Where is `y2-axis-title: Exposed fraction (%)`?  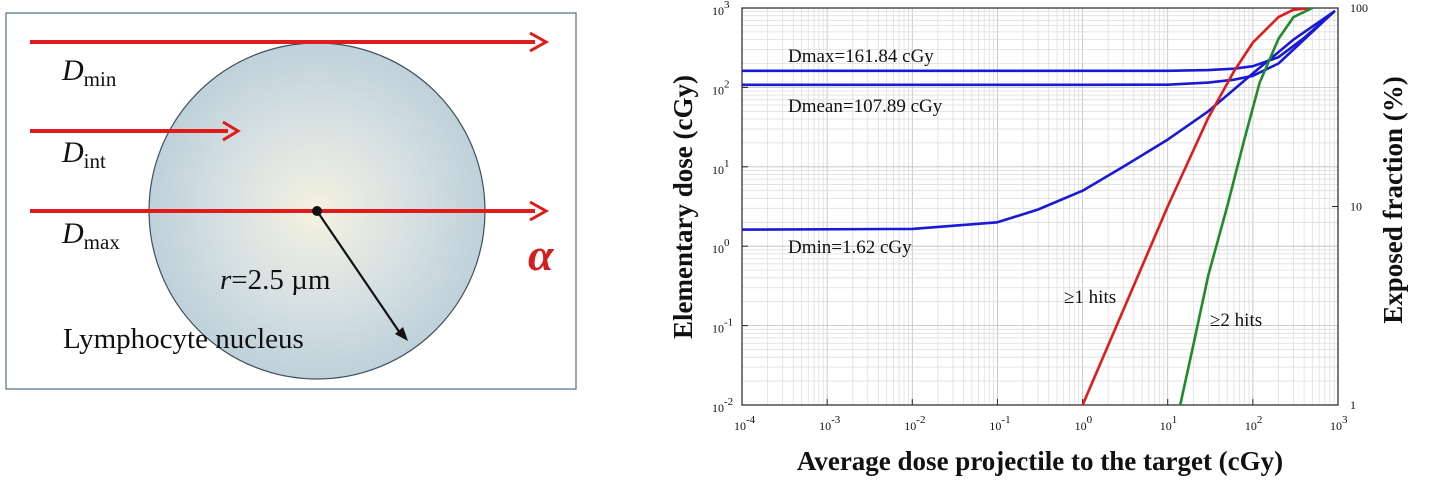
y2-axis-title: Exposed fraction (%) is located at coordinates (1393, 199).